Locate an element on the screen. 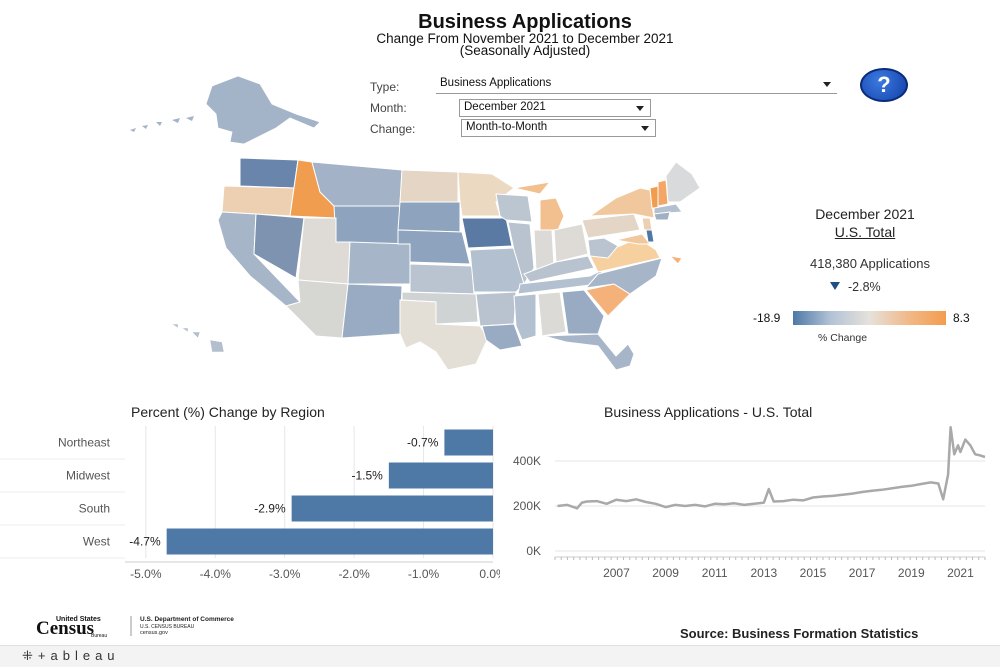  down-triangle-icon is located at coordinates (835, 286).